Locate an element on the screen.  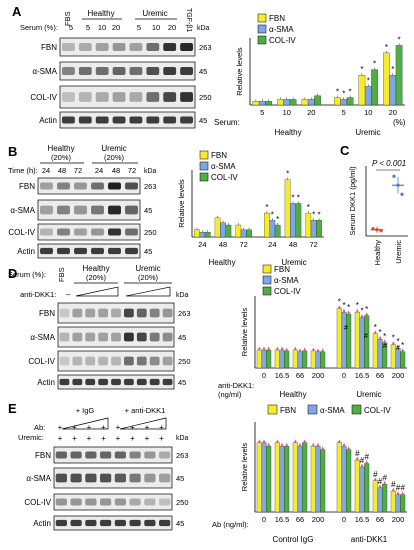
x-tick-label: 16.5 is located at coordinates (282, 375).